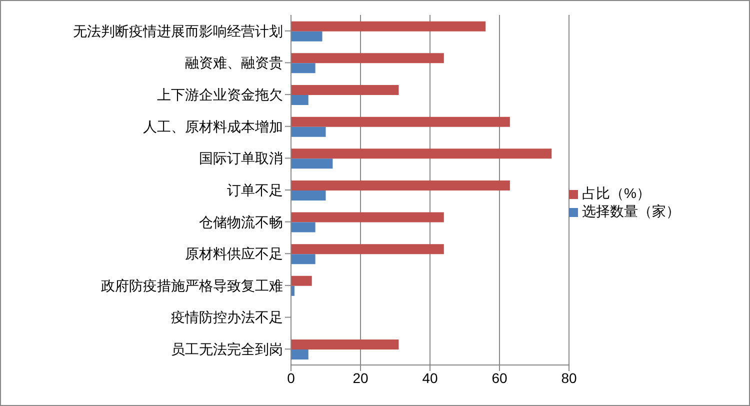  I want to click on y-tick-label: 仓储物流不畅, so click(241, 222).